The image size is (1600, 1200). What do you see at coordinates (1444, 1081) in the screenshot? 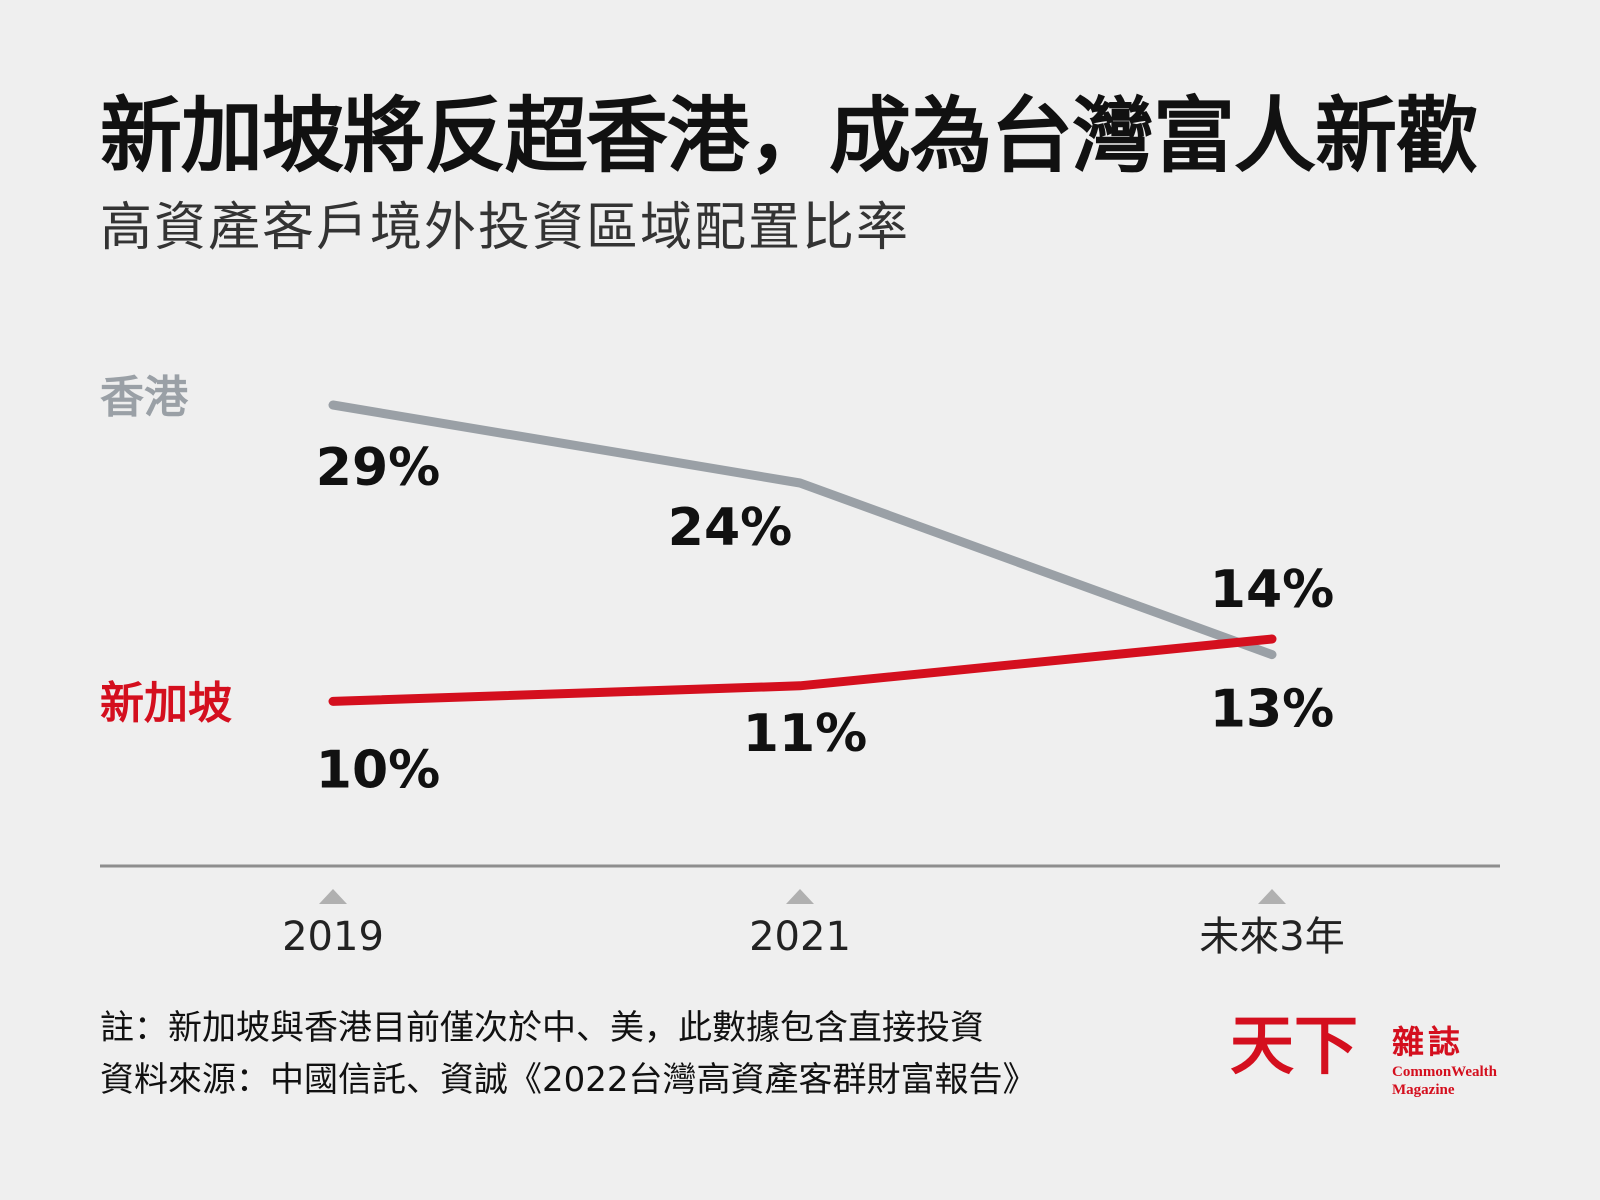
I see `logo-english: CommonWealth Magazine` at bounding box center [1444, 1081].